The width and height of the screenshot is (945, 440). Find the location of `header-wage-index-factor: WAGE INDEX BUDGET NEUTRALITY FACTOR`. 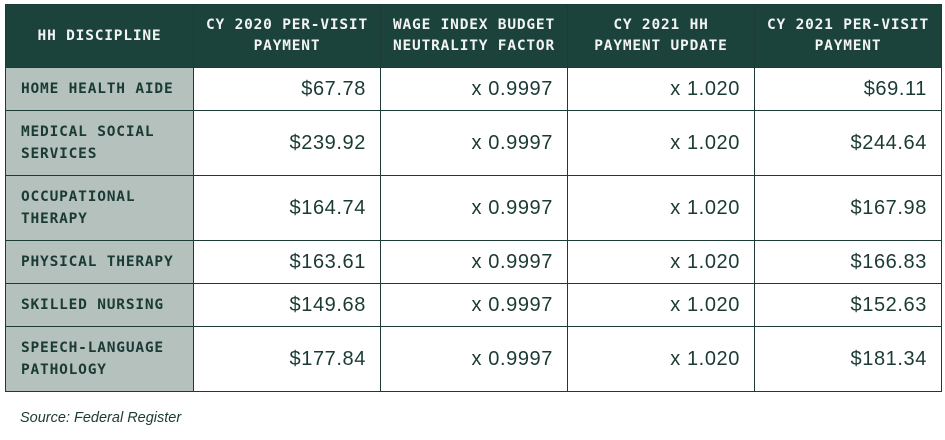

header-wage-index-factor: WAGE INDEX BUDGET NEUTRALITY FACTOR is located at coordinates (474, 36).